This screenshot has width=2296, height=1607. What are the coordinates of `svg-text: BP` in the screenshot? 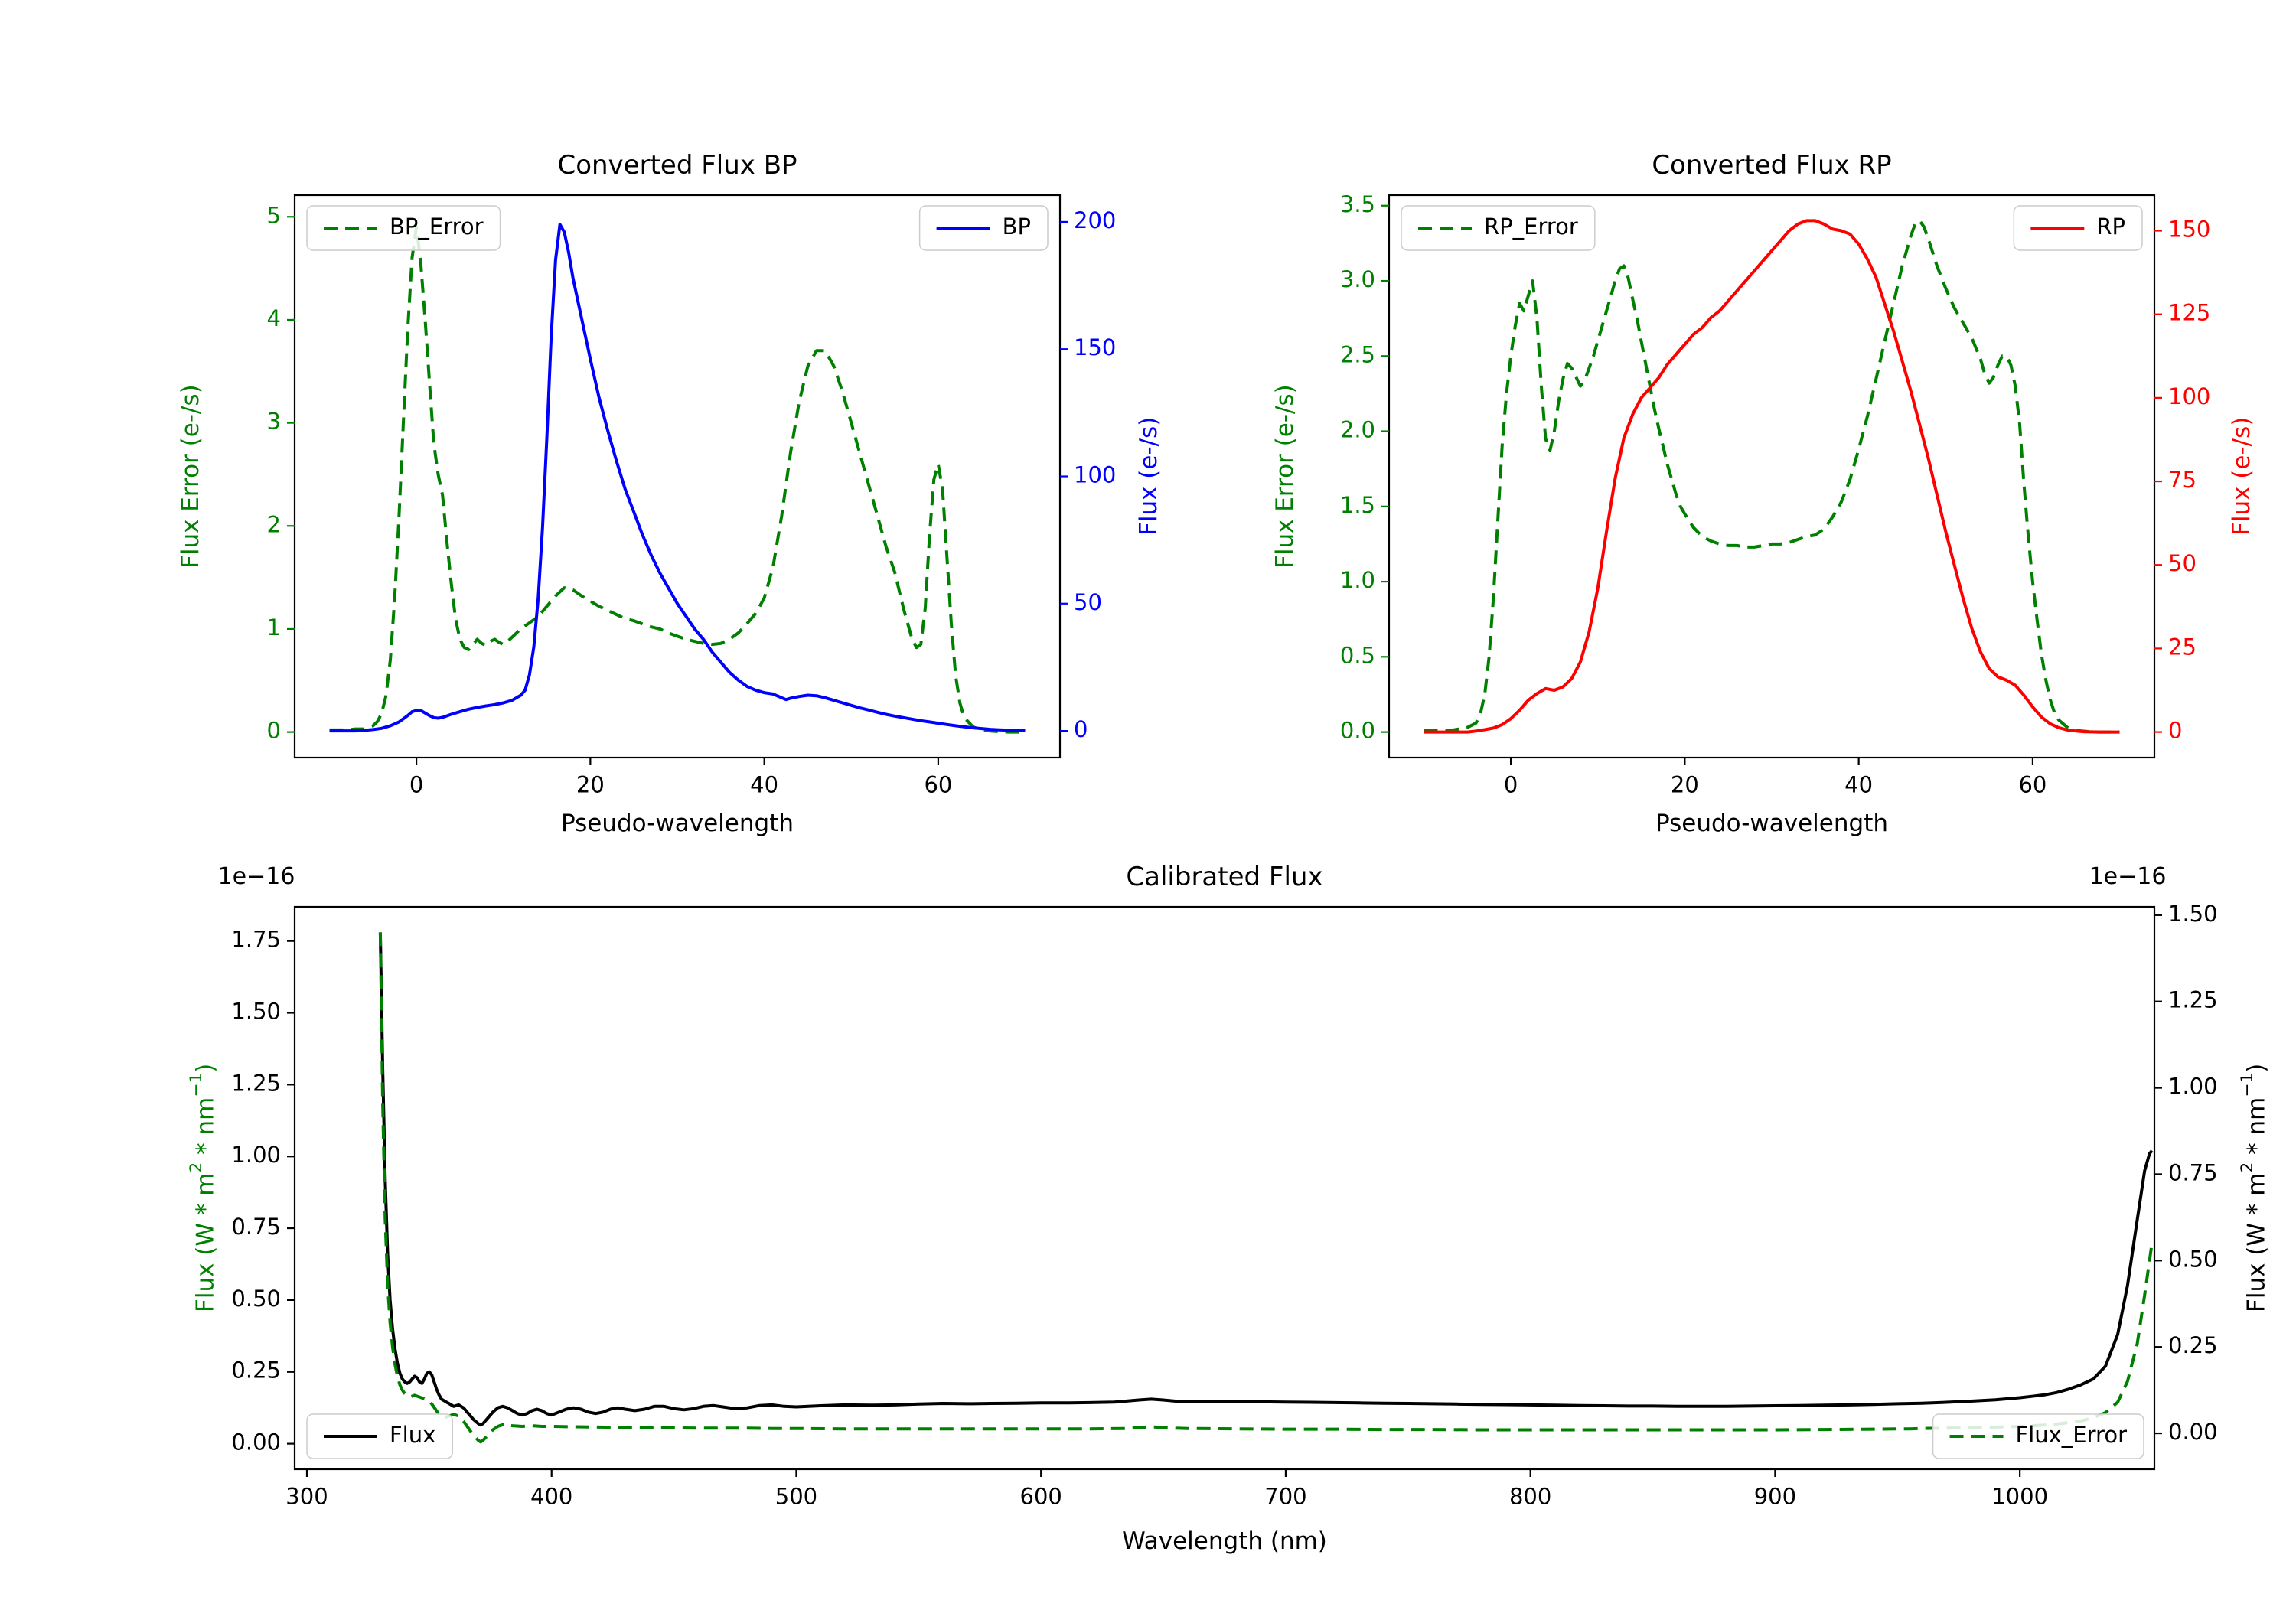 It's located at (1017, 227).